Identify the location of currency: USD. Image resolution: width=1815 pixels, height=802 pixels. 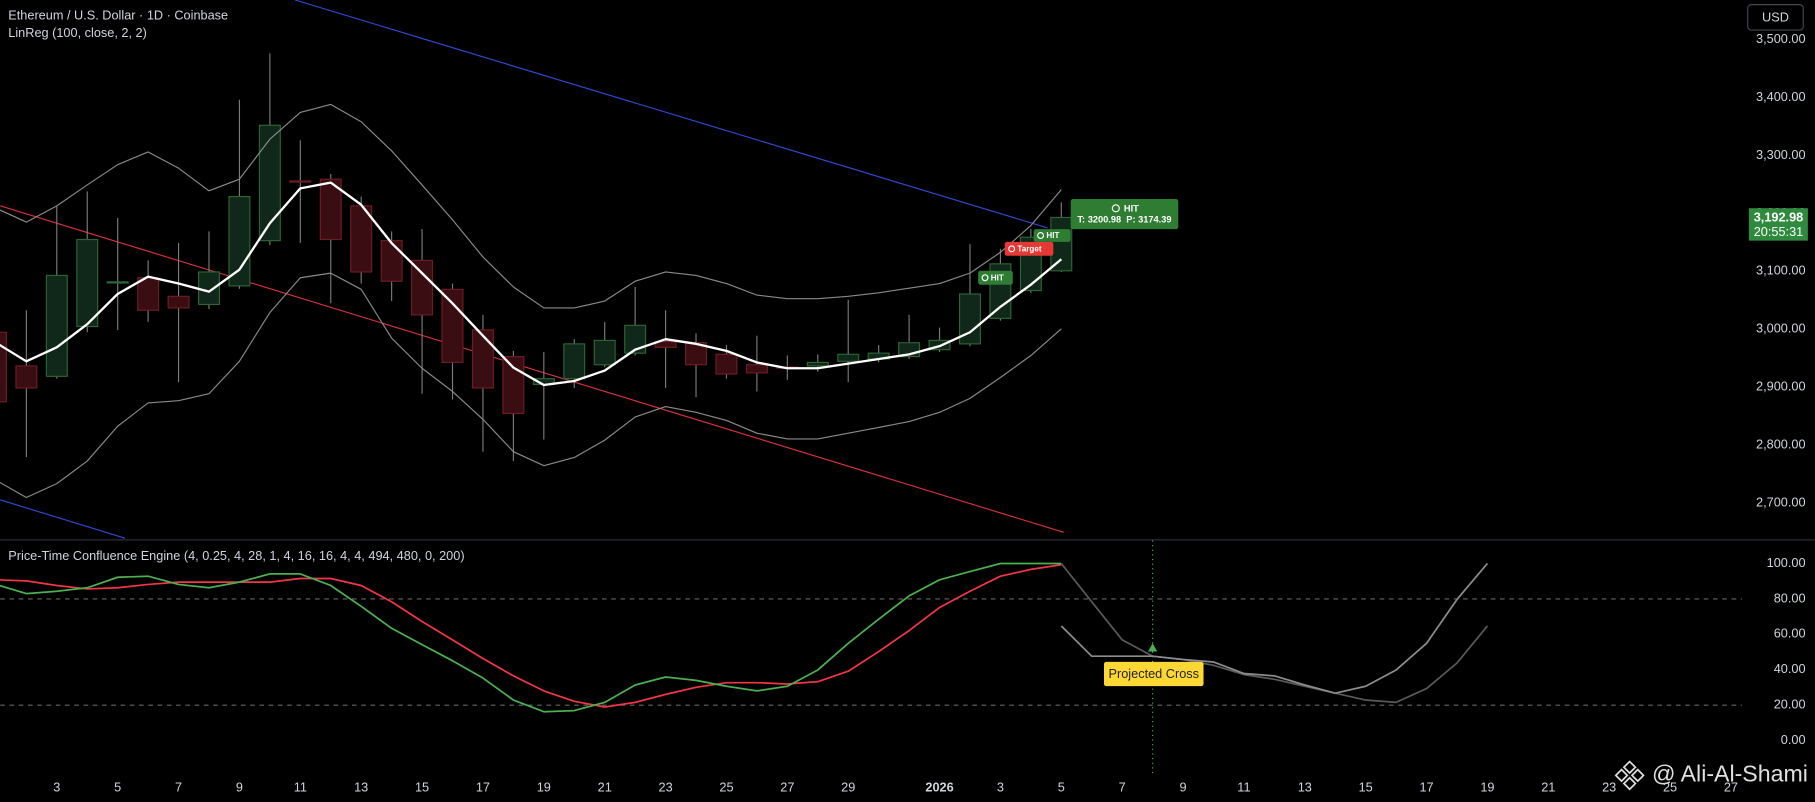
(1775, 16).